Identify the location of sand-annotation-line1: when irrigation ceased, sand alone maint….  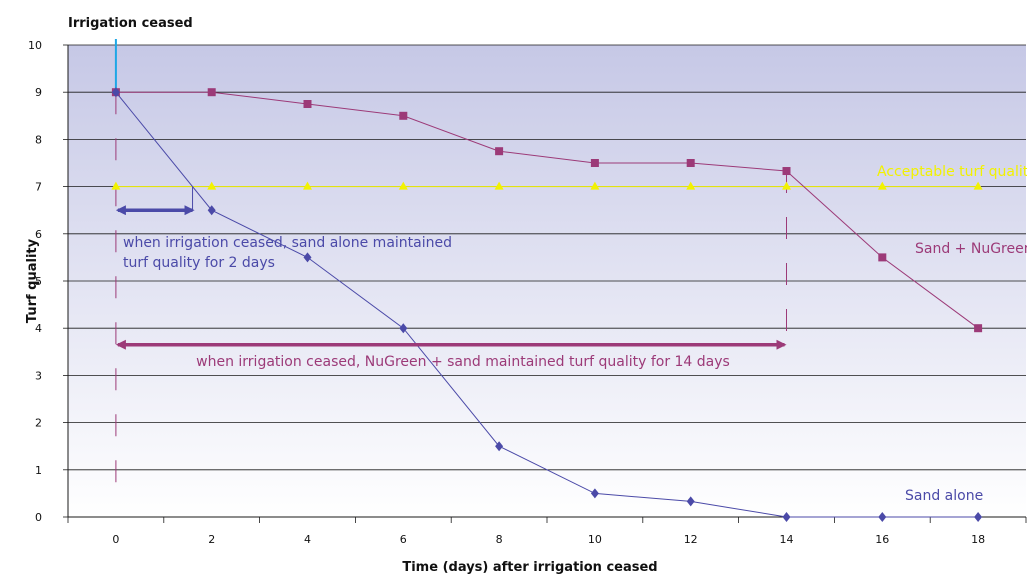
(287, 243).